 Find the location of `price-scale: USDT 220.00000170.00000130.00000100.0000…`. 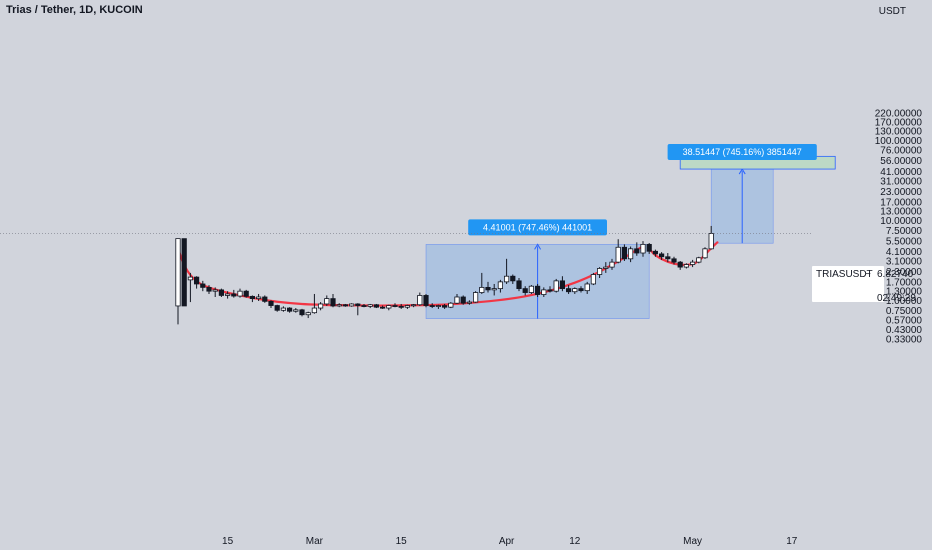

price-scale: USDT 220.00000170.00000130.00000100.0000… is located at coordinates (899, 175).